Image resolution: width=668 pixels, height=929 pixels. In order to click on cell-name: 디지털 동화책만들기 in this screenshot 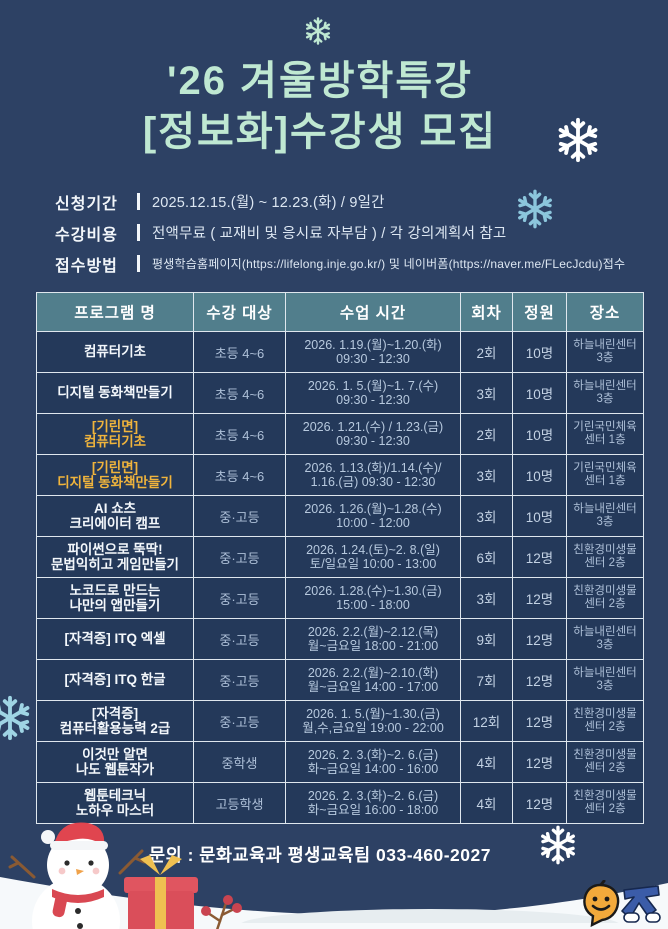, I will do `click(115, 393)`.